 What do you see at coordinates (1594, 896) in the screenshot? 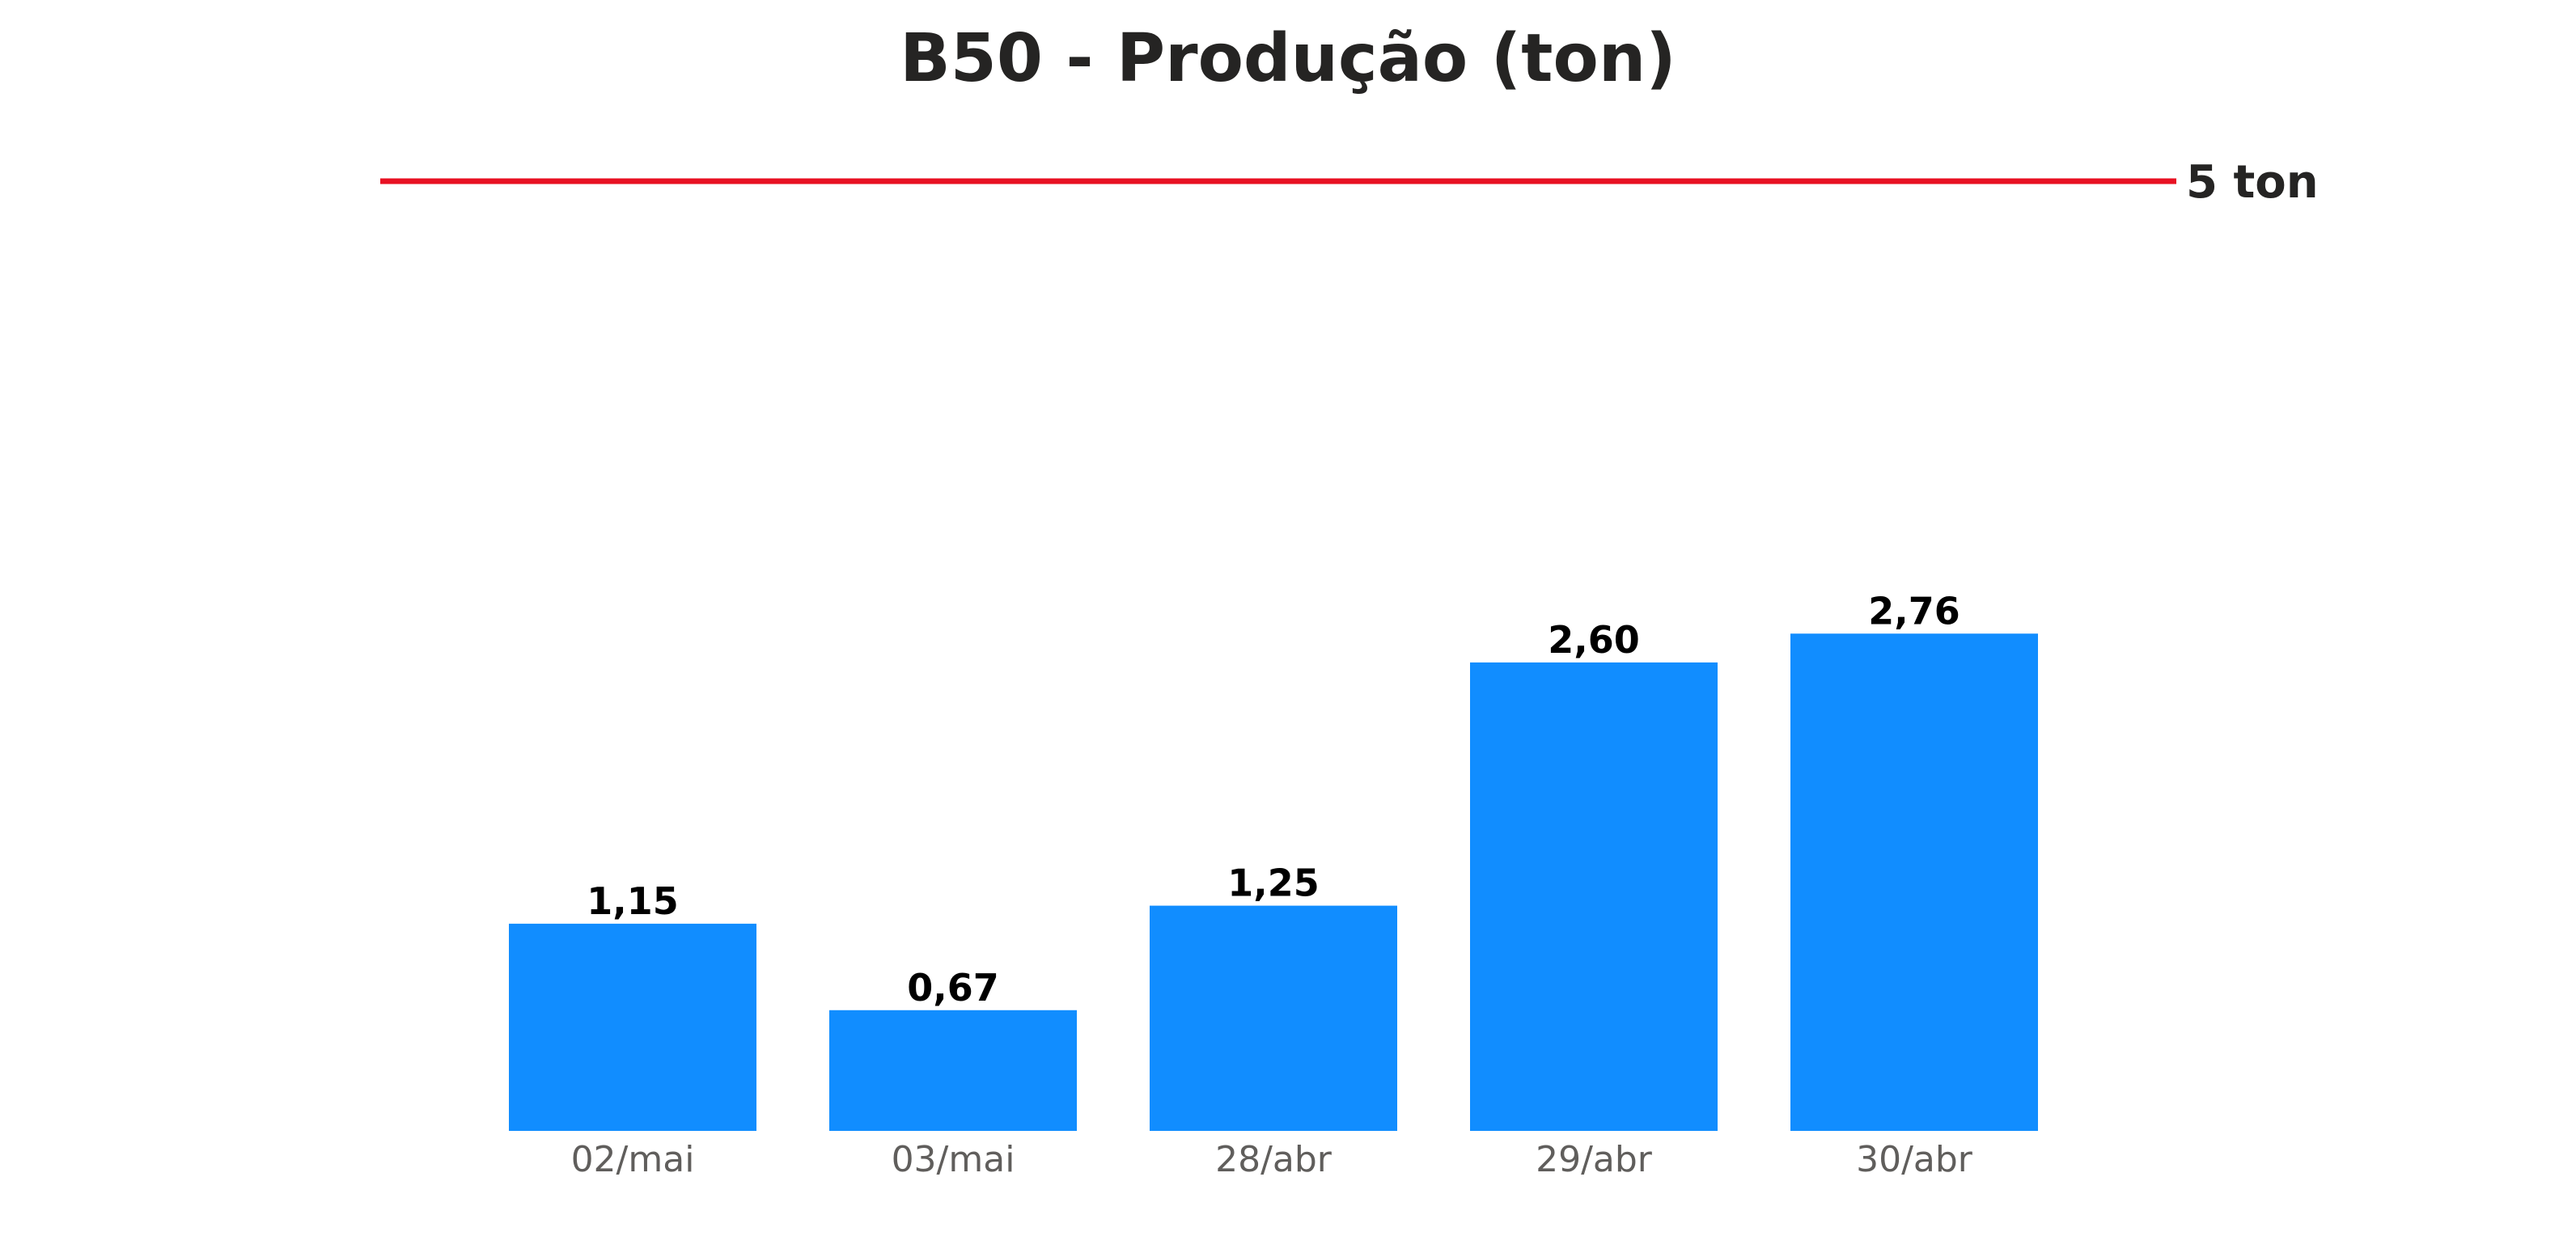
I see `bar-29-abr` at bounding box center [1594, 896].